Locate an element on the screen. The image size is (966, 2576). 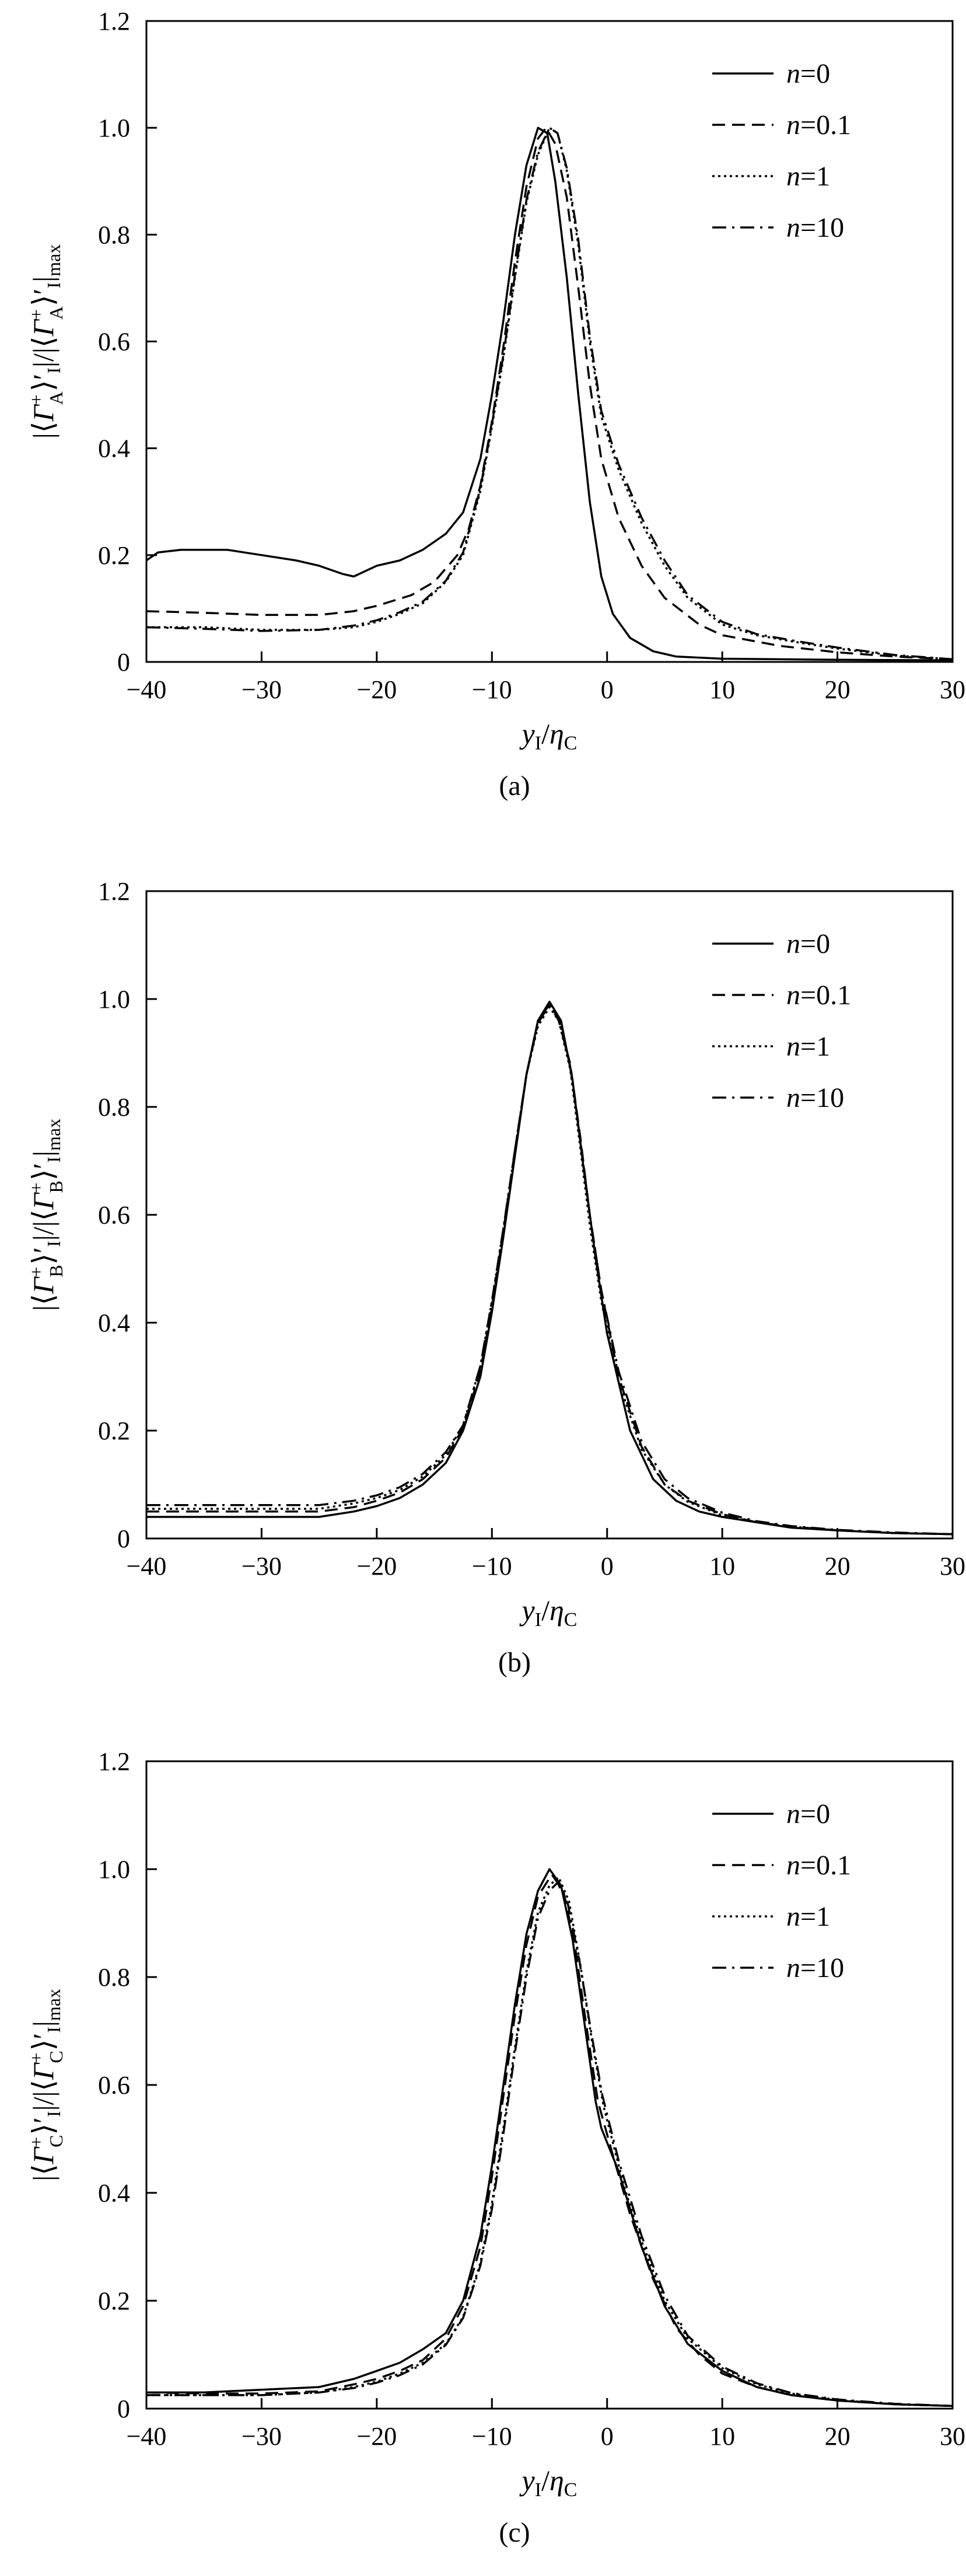
y-axis-label: |⟨Γ+A⟩′I|/|⟨Γ+A⟩′I|max is located at coordinates (46, 341).